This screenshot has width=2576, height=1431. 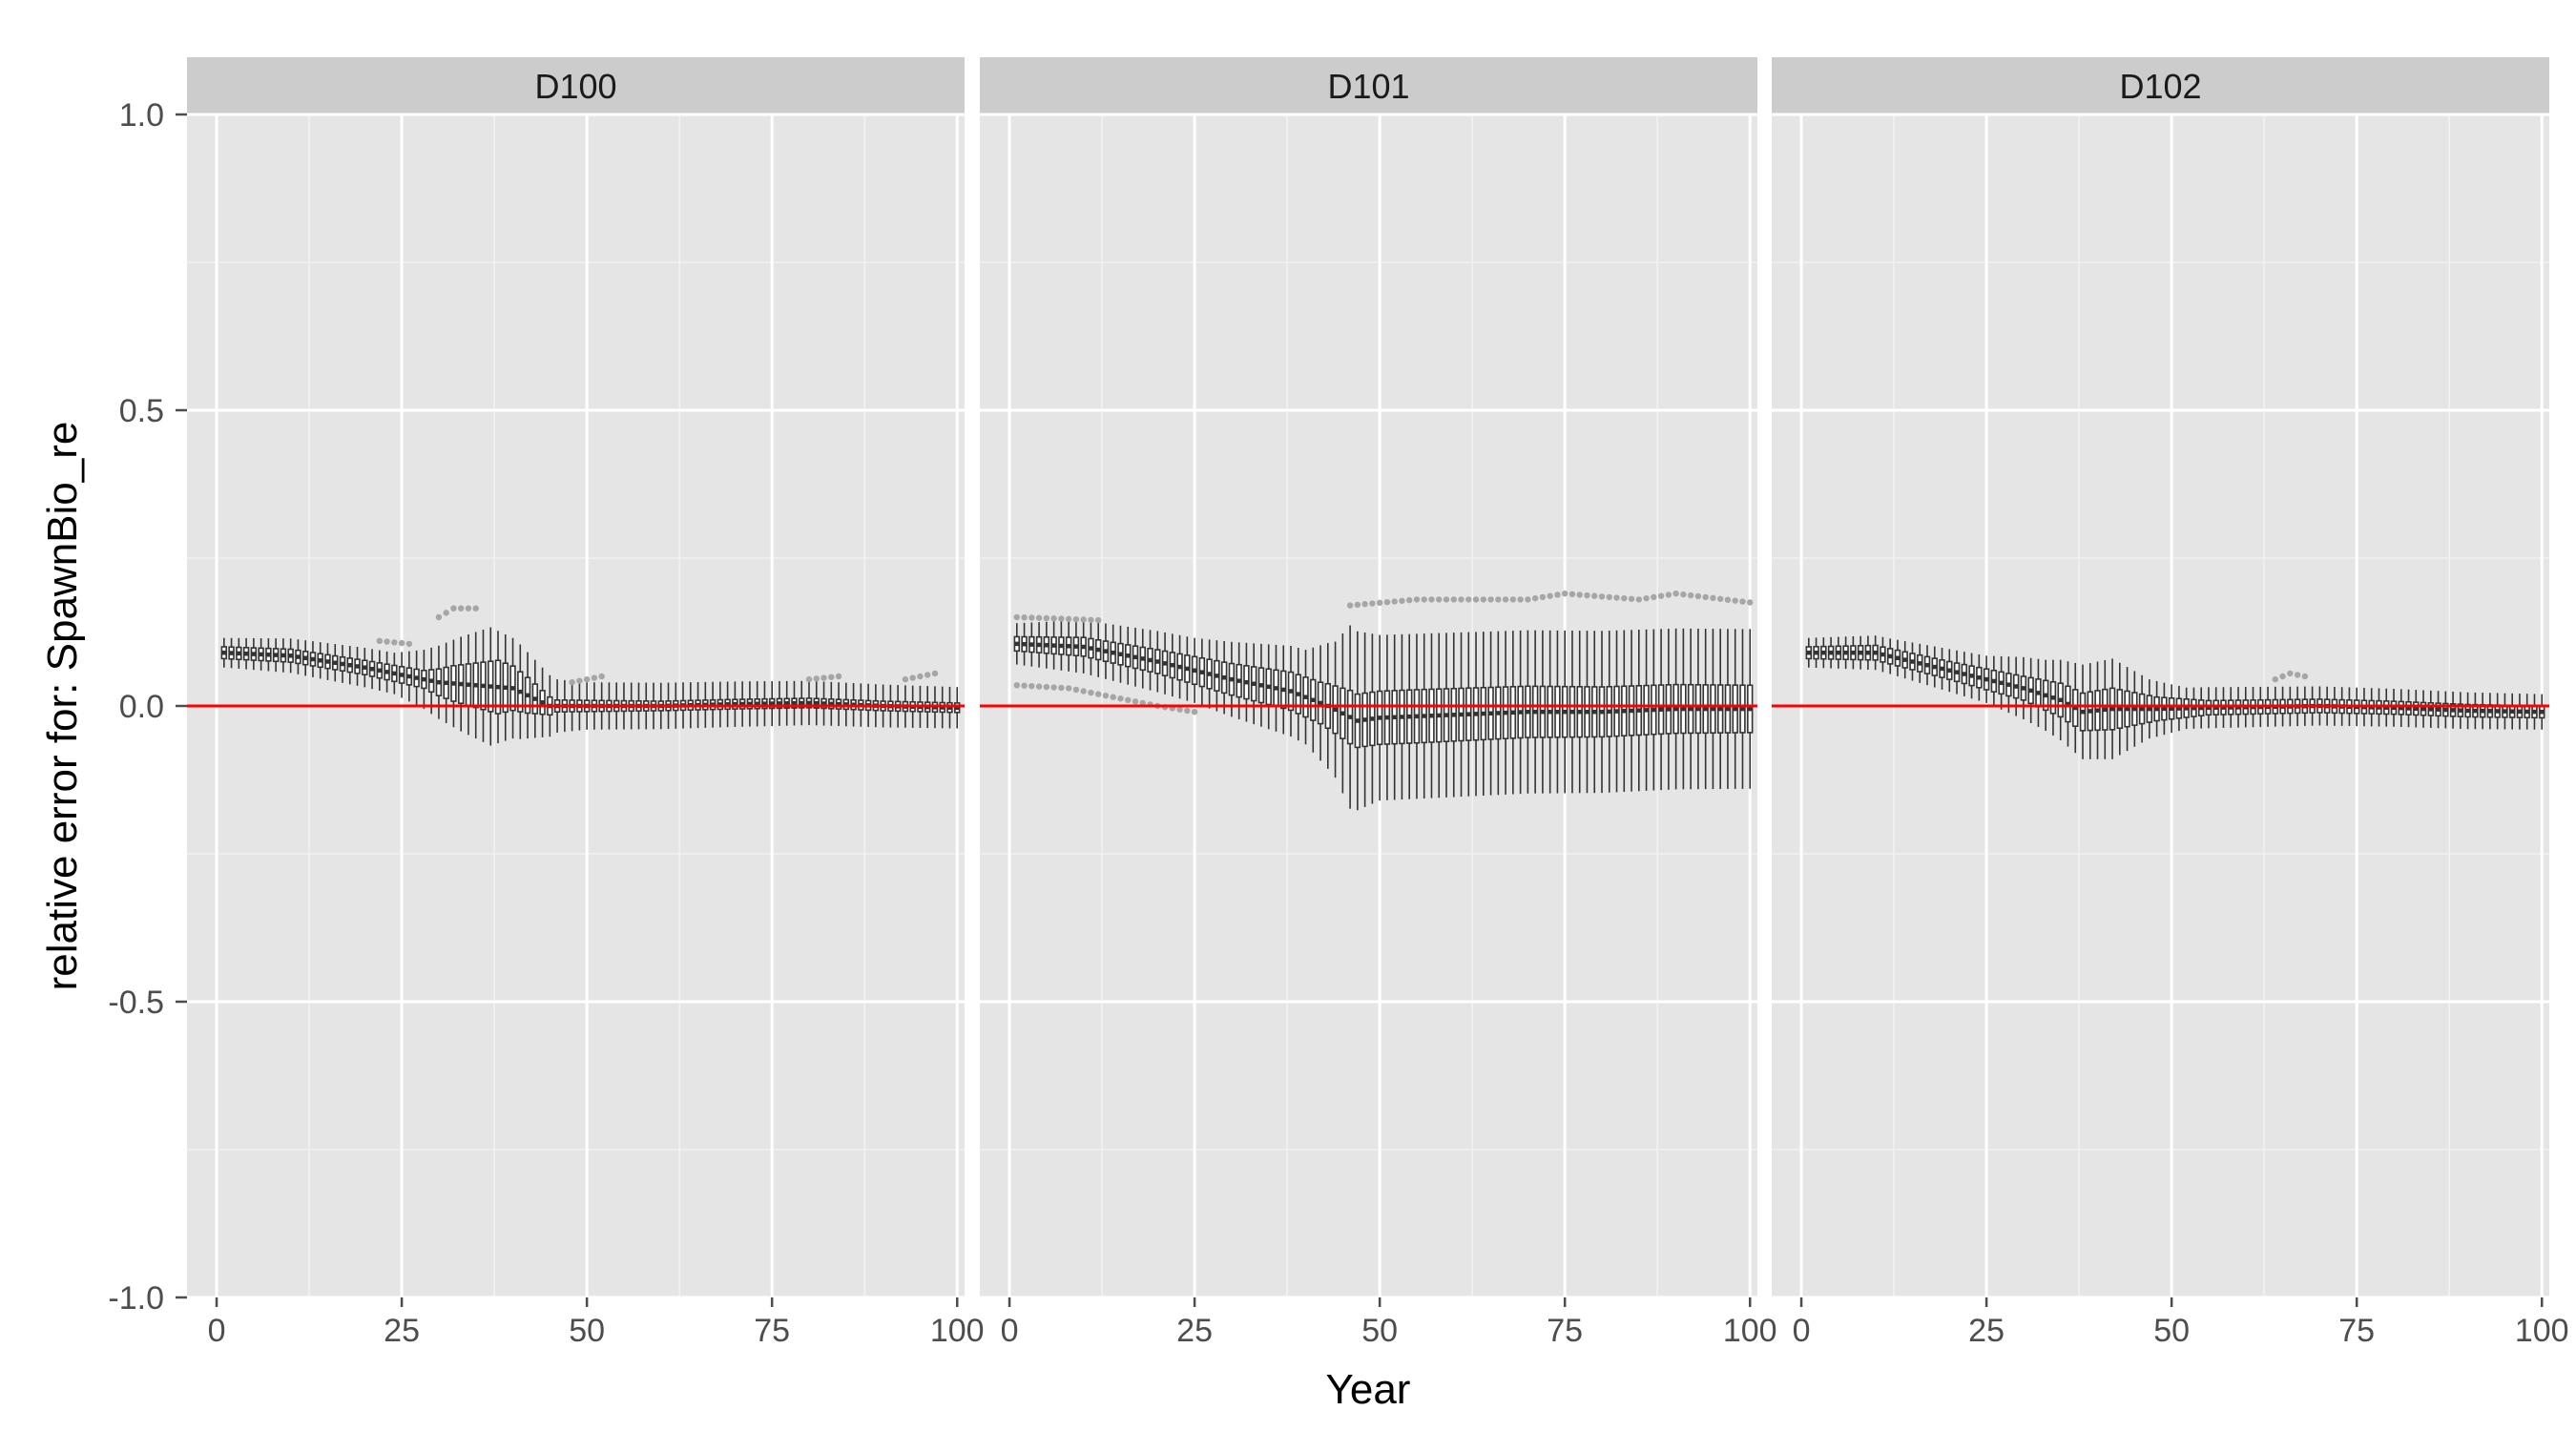 What do you see at coordinates (141, 411) in the screenshot?
I see `y-tick-label: 0.5` at bounding box center [141, 411].